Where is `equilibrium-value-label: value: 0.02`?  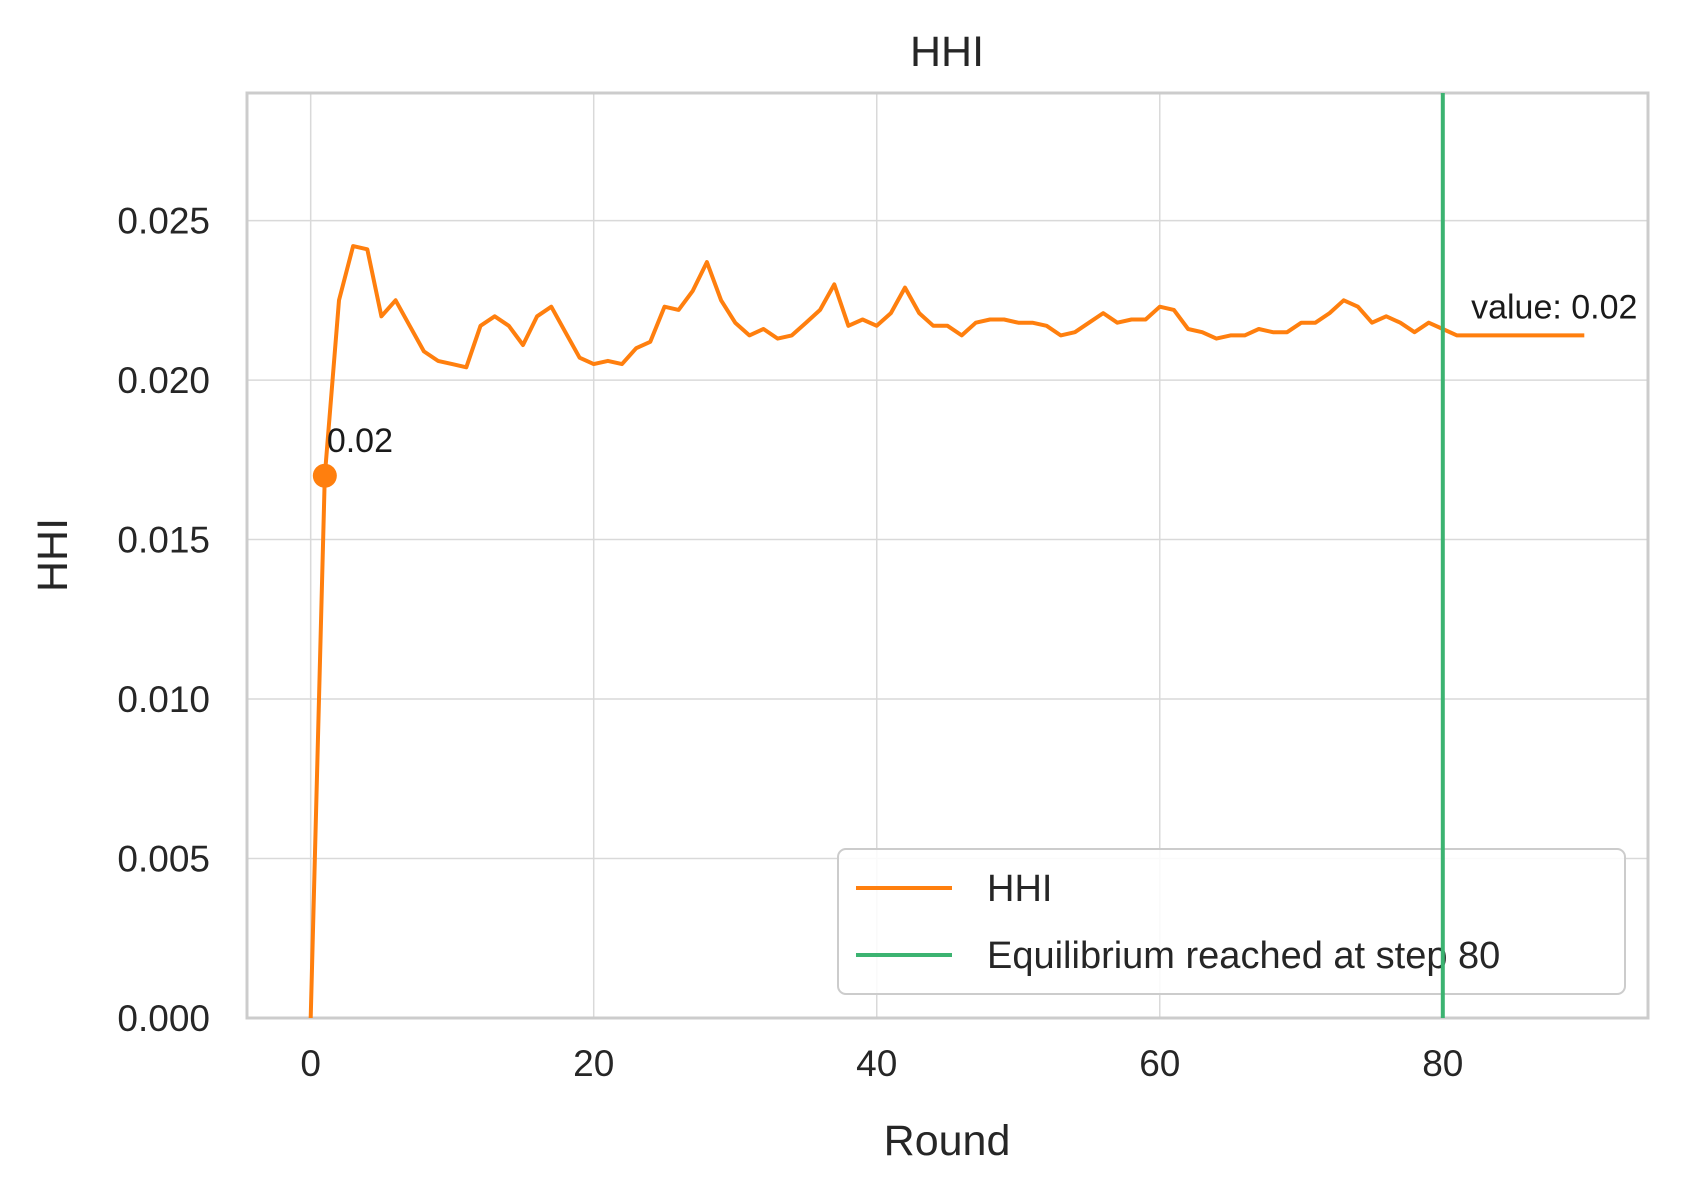 equilibrium-value-label: value: 0.02 is located at coordinates (1554, 308).